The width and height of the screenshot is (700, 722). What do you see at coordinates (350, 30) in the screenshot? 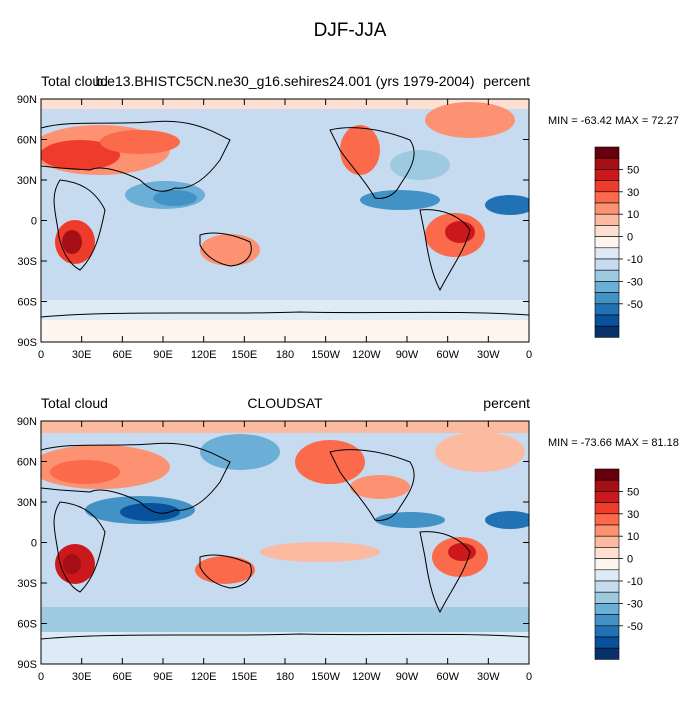
I see `figure-title: DJF-JJA` at bounding box center [350, 30].